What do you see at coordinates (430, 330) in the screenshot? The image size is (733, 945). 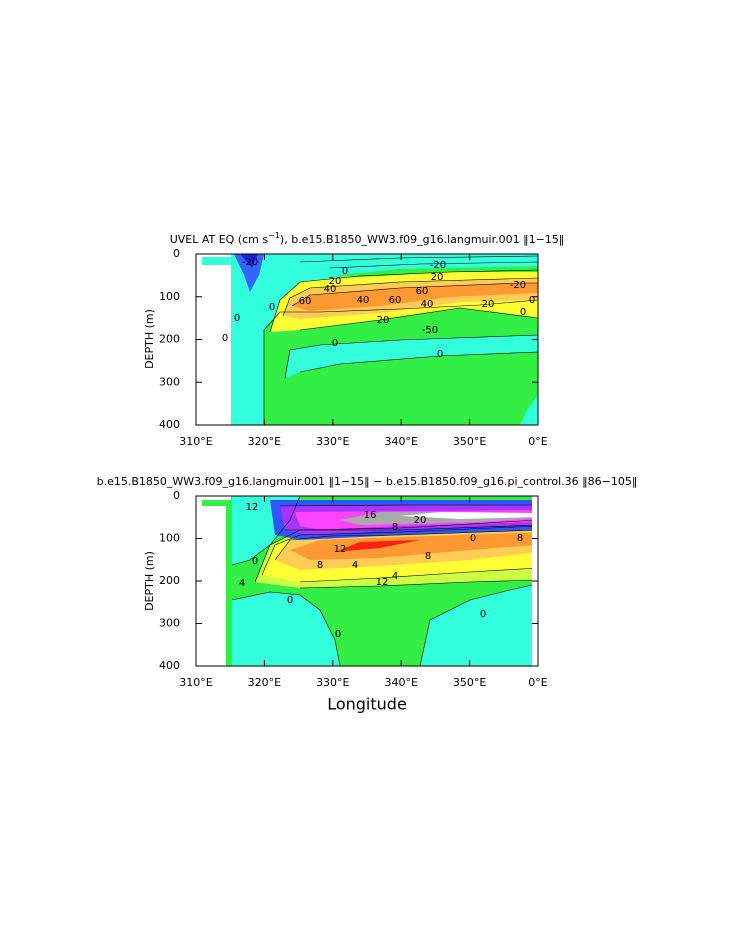 I see `contour-label: -50` at bounding box center [430, 330].